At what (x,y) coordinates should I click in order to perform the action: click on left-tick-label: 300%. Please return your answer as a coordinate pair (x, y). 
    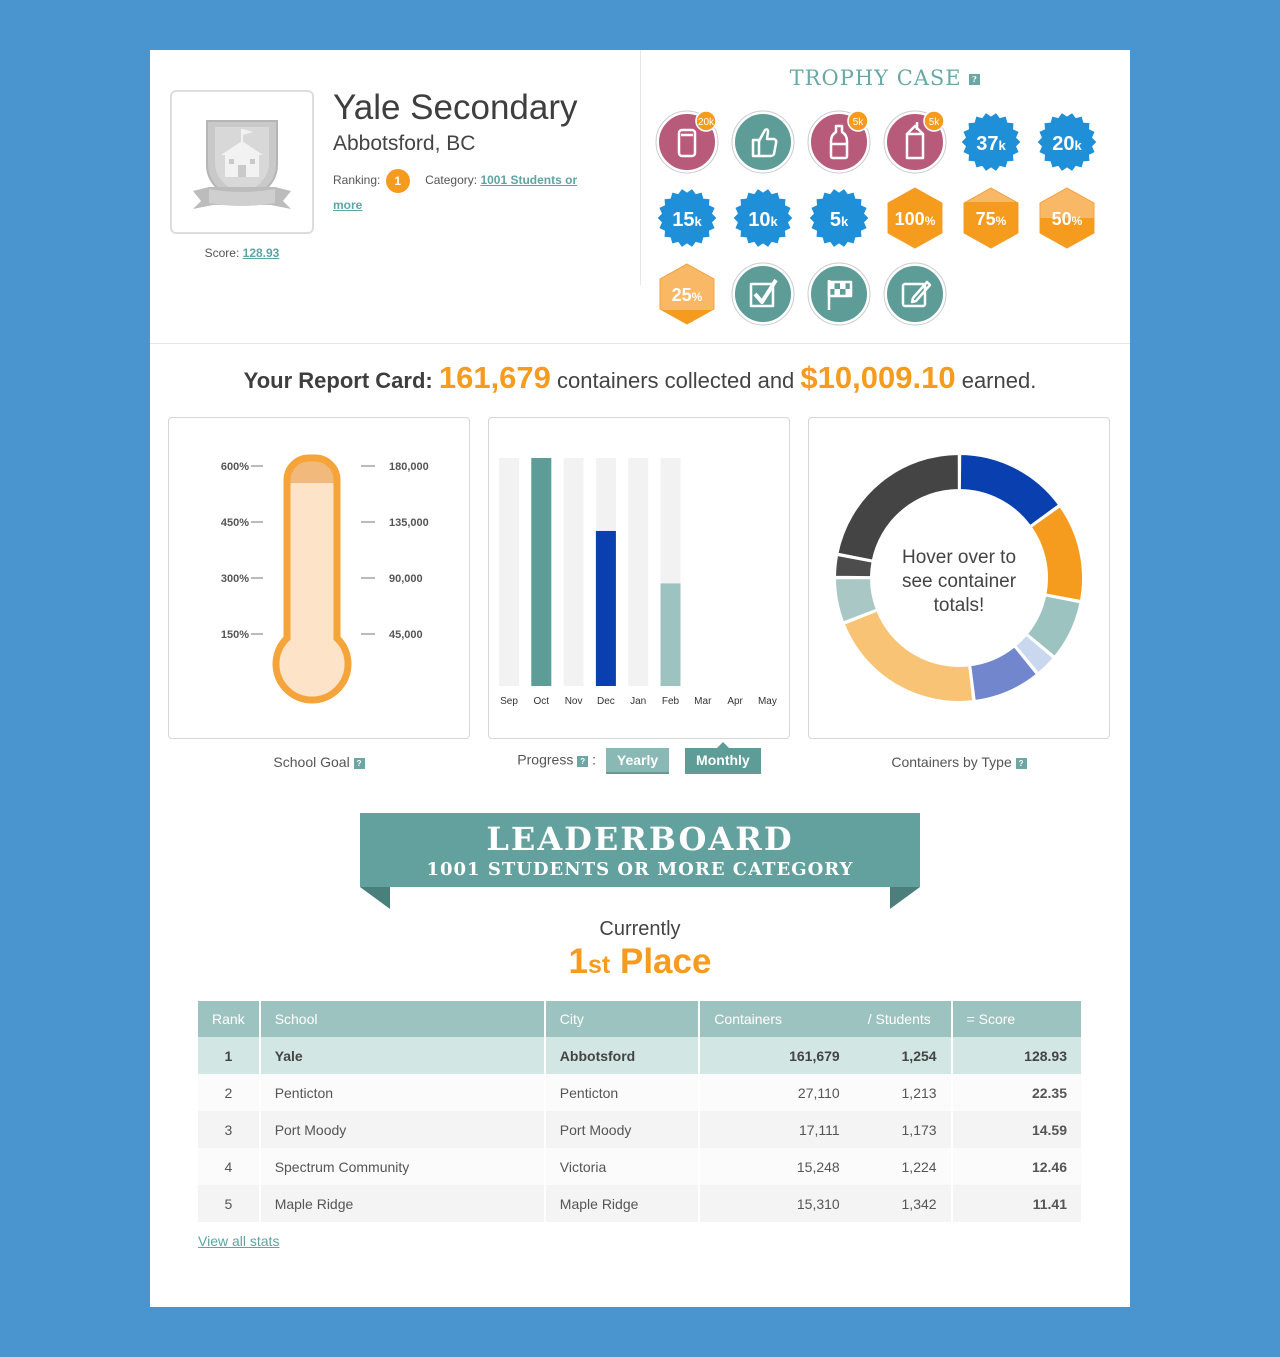
    Looking at the image, I should click on (235, 579).